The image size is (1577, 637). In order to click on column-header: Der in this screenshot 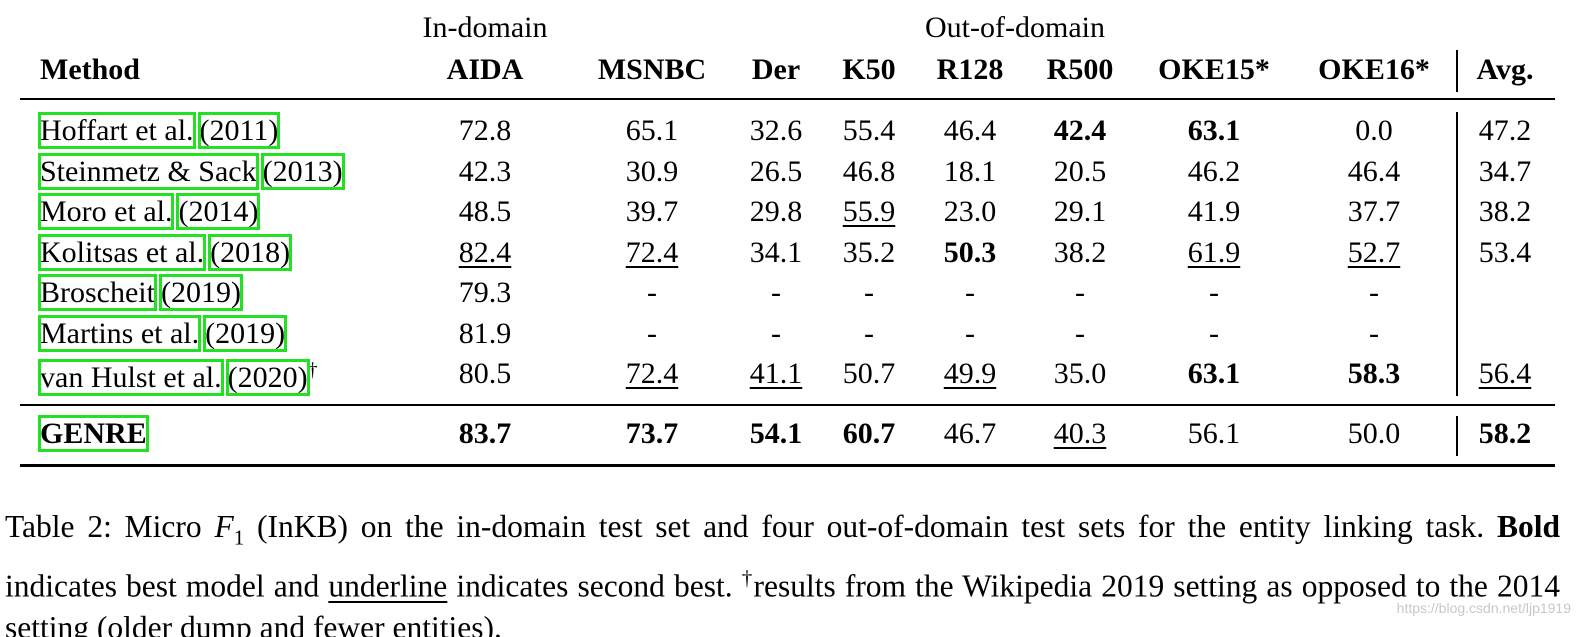, I will do `click(776, 69)`.